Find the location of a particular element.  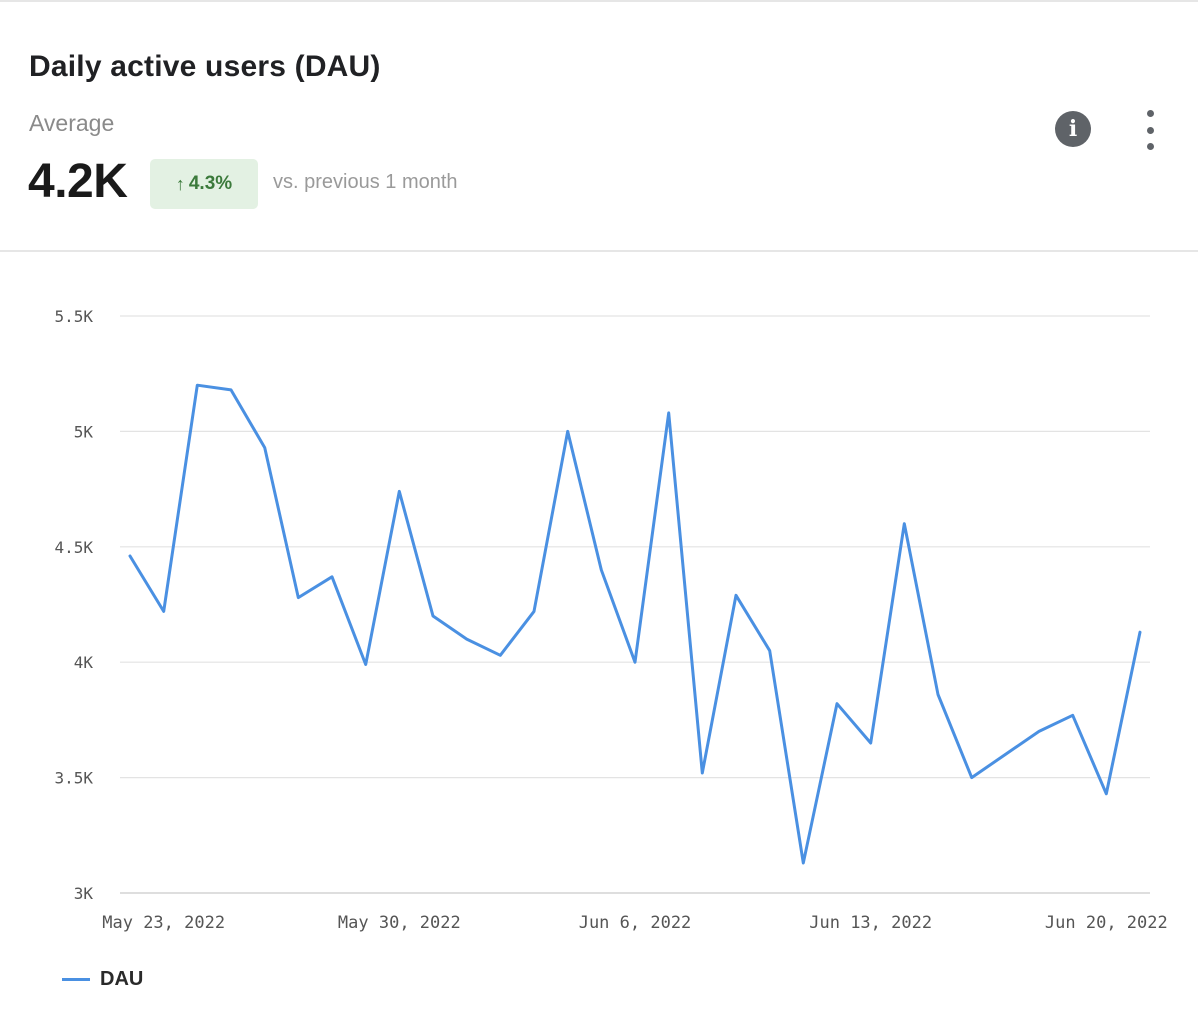

arrow-up-icon: ↑ is located at coordinates (180, 183).